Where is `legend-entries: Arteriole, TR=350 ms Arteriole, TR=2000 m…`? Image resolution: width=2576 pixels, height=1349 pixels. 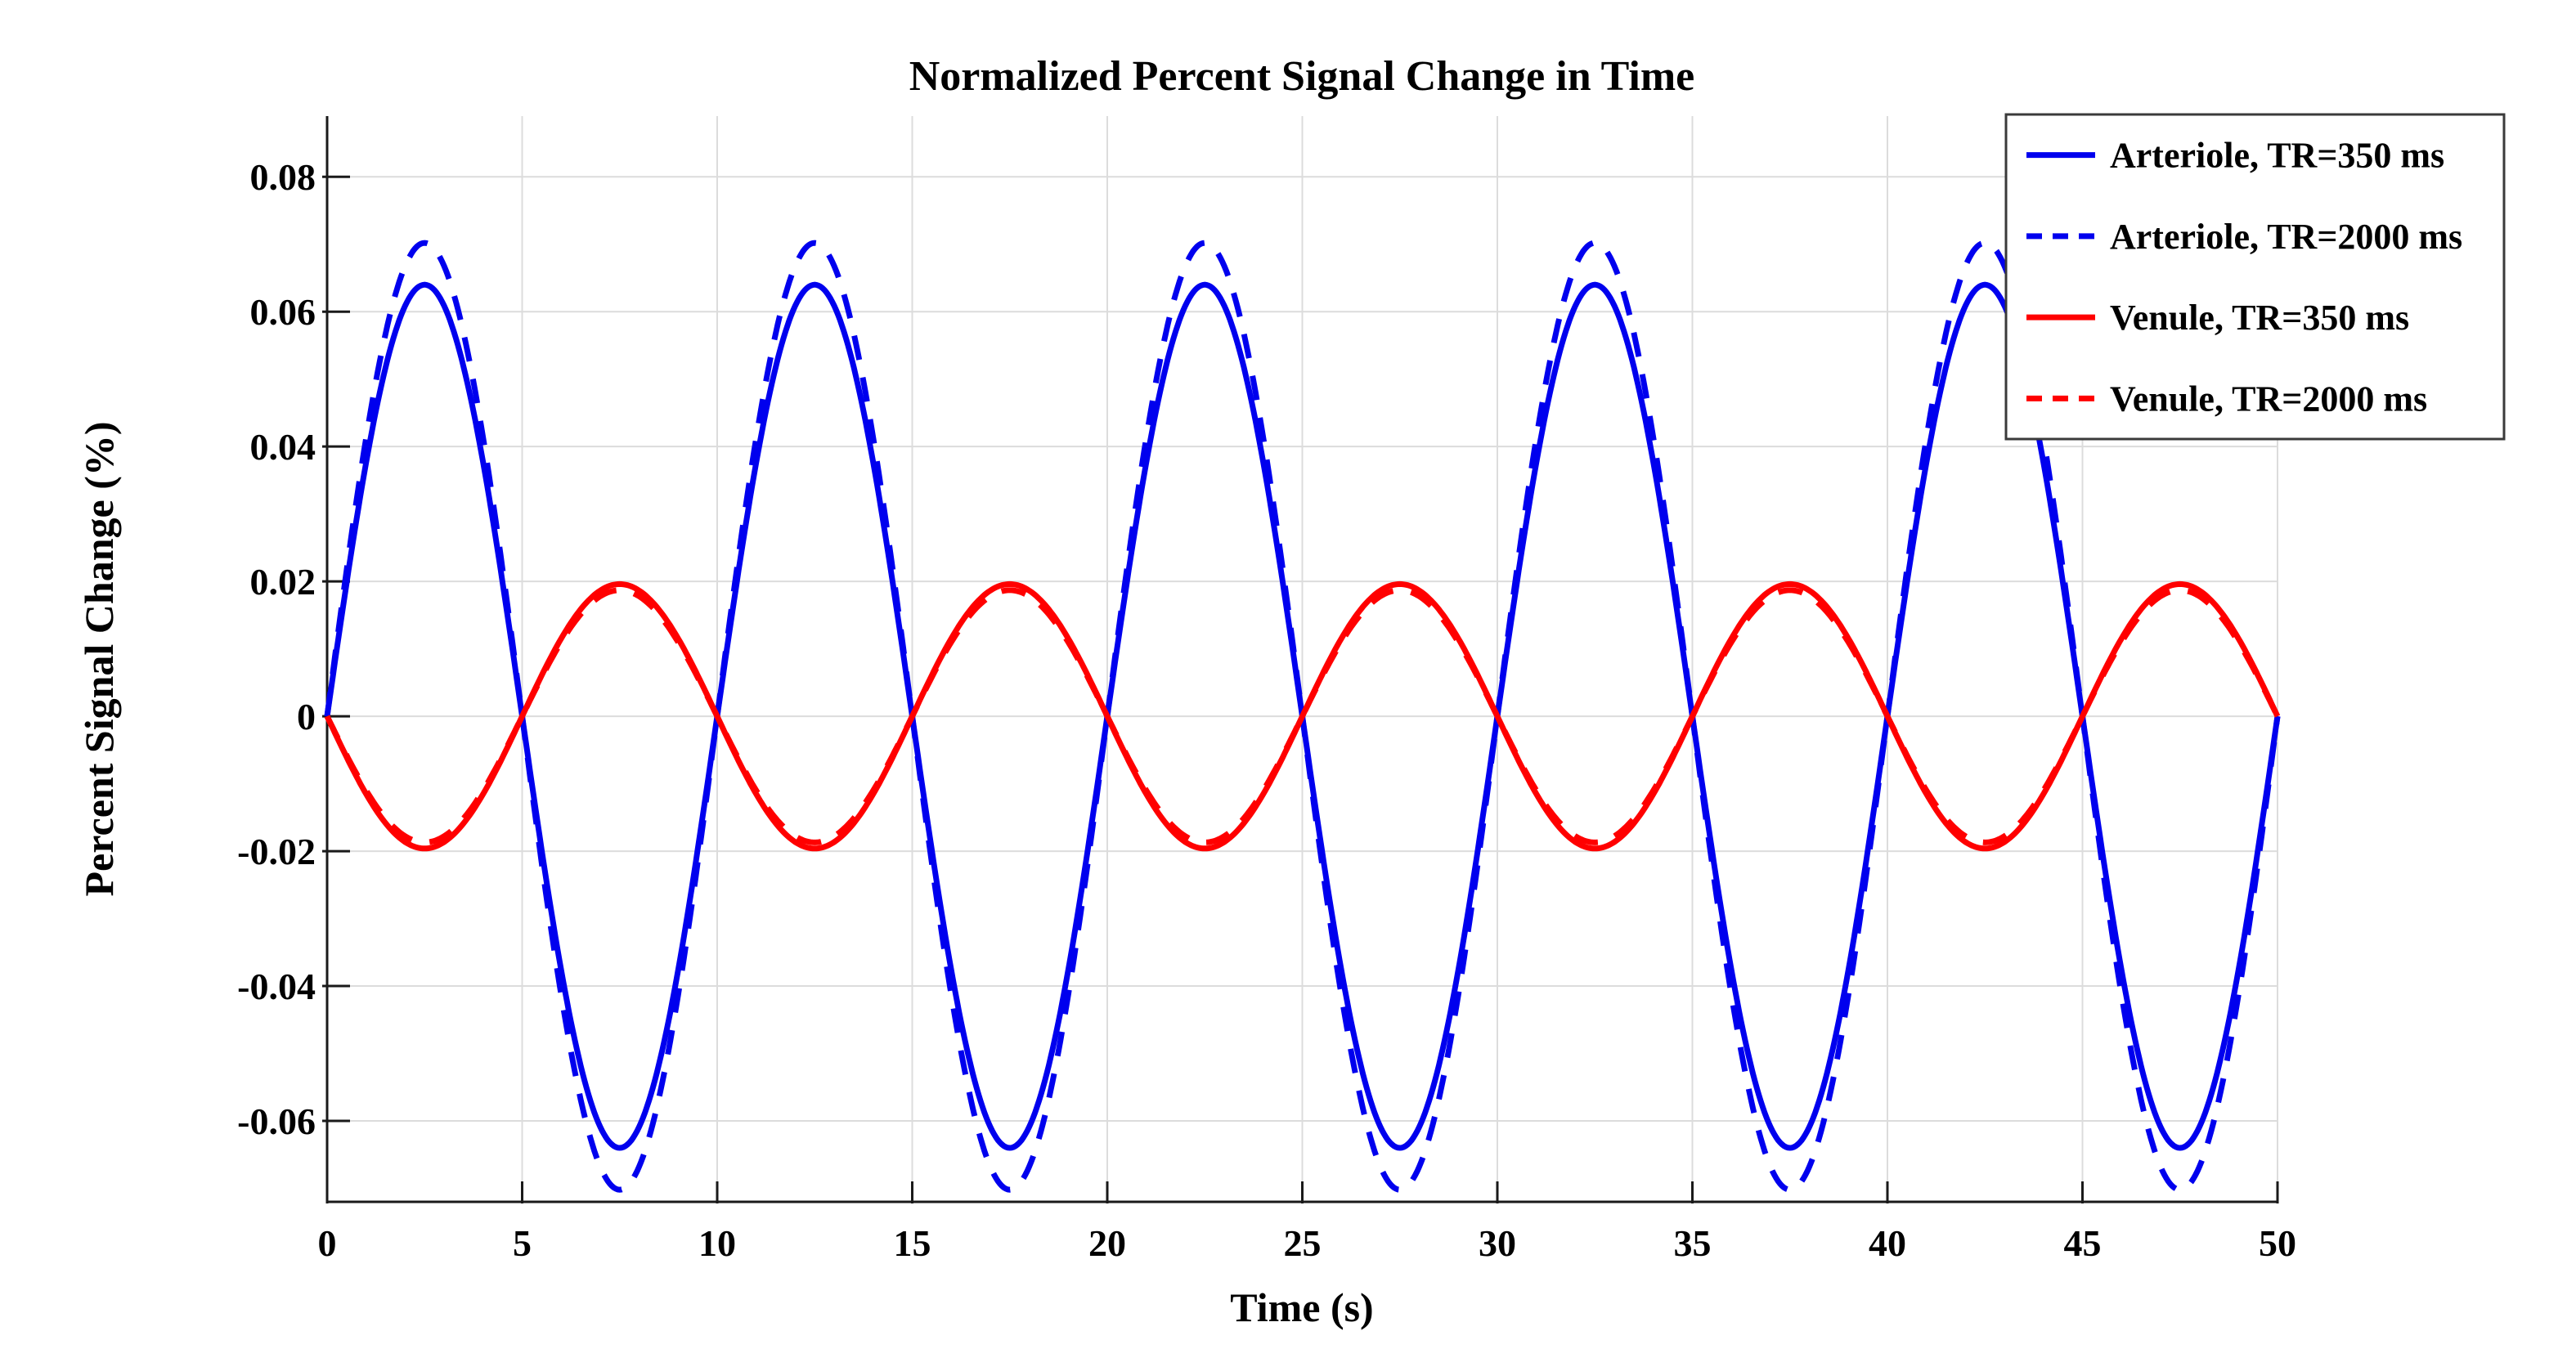
legend-entries: Arteriole, TR=350 ms Arteriole, TR=2000 m… is located at coordinates (2244, 278).